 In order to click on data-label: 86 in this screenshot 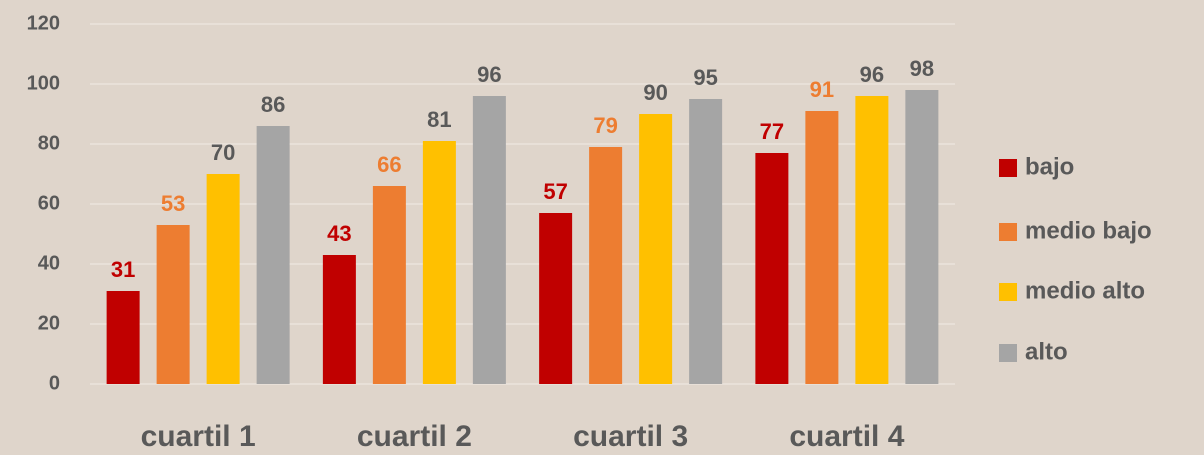, I will do `click(273, 104)`.